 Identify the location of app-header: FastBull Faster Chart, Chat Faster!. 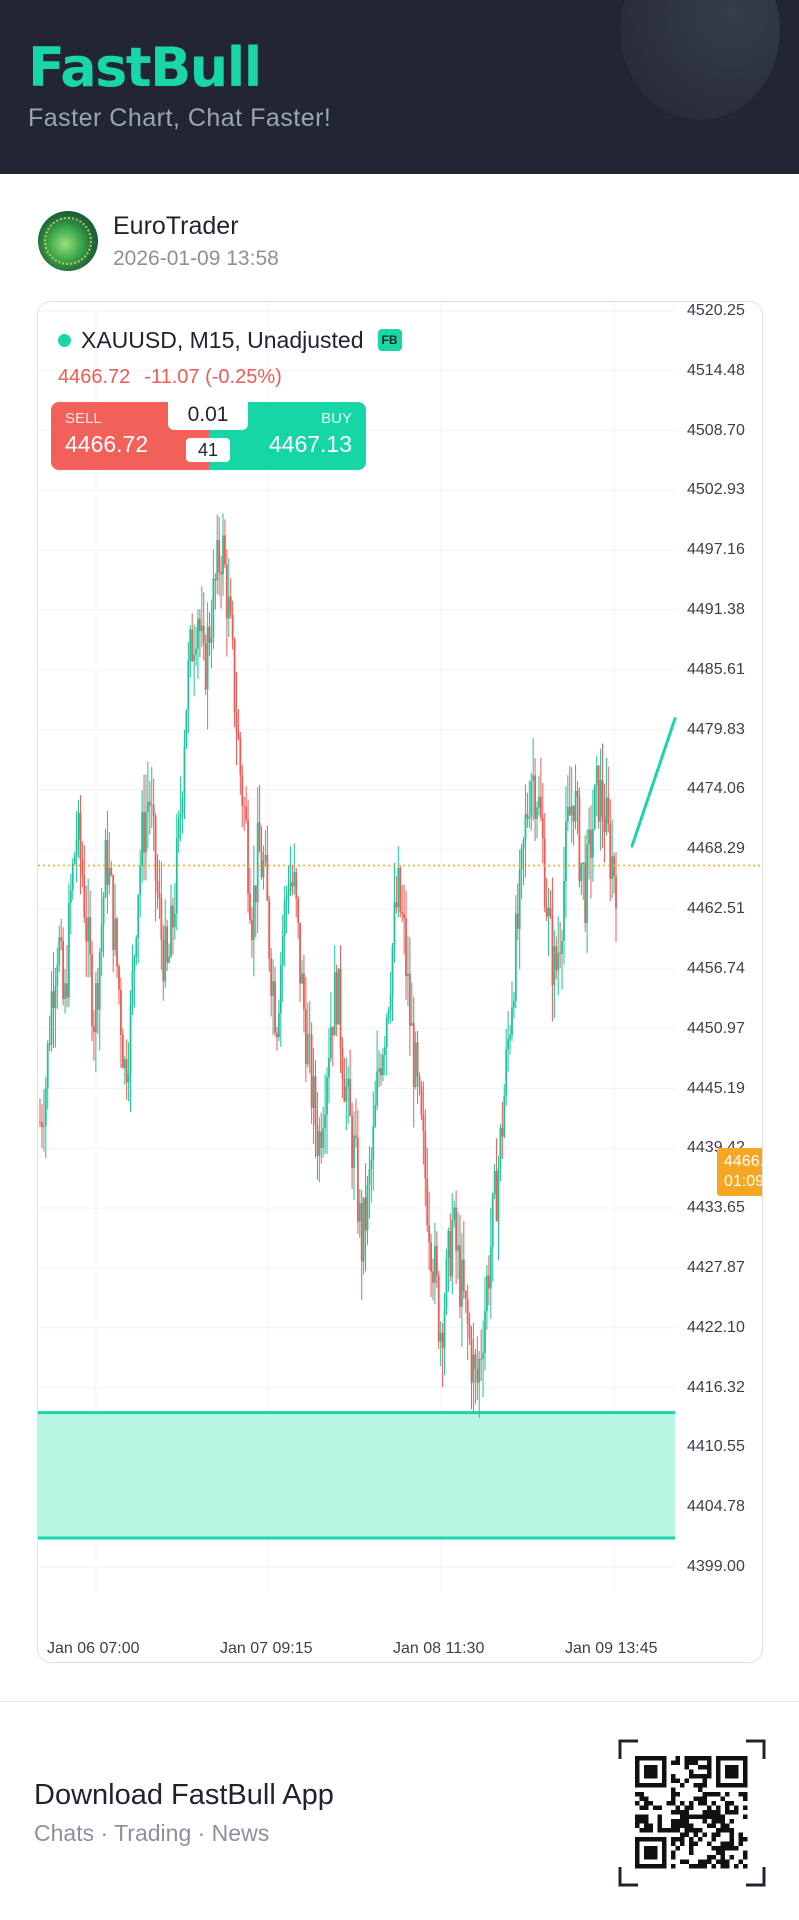
(399, 87).